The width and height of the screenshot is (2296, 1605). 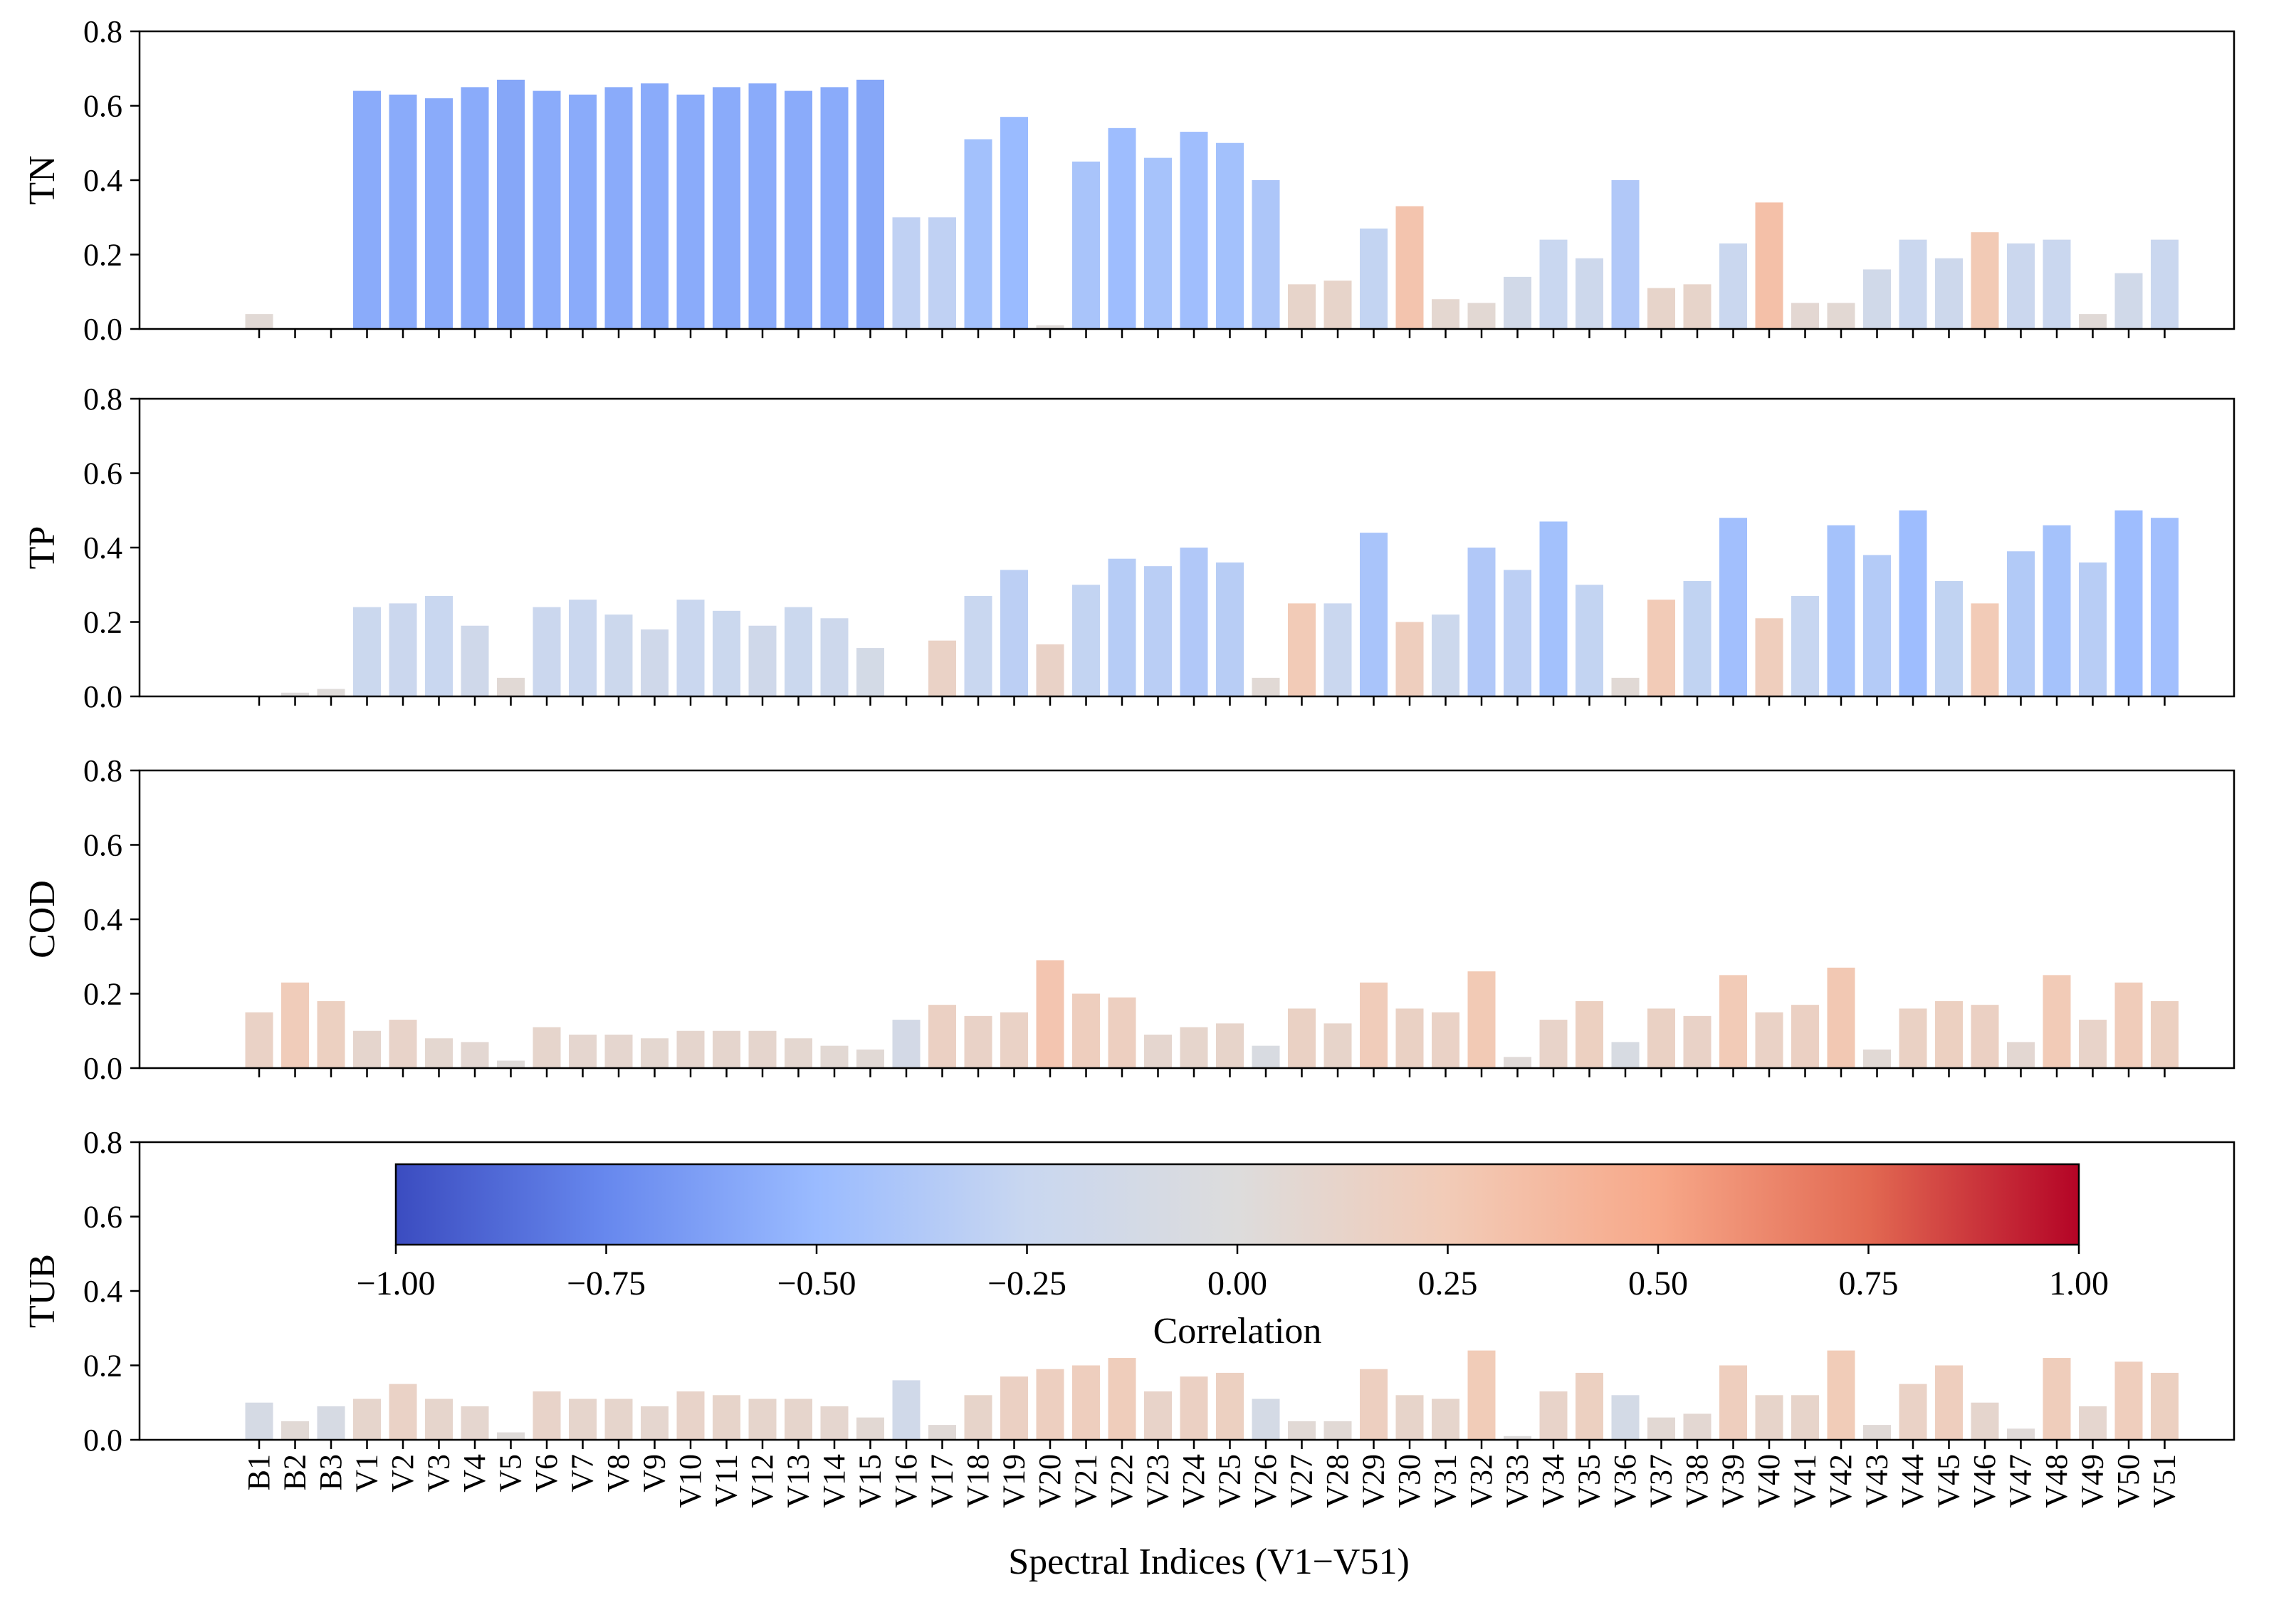 I want to click on y-axis-label-TUB: TUB, so click(x=42, y=1291).